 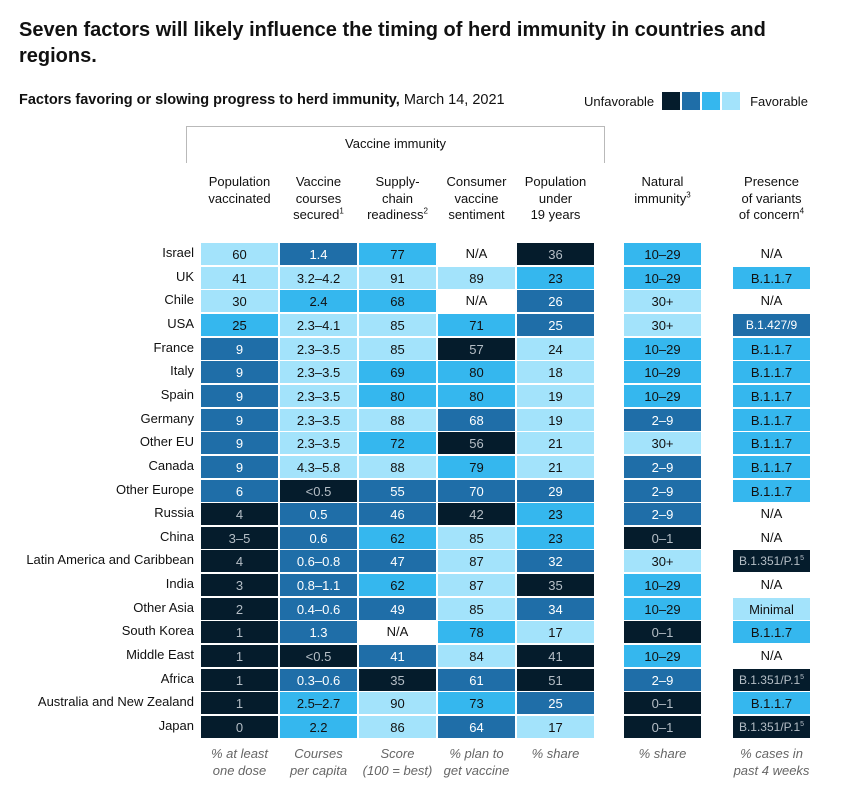 I want to click on row-label: Australia and New Zealand, so click(x=115, y=702).